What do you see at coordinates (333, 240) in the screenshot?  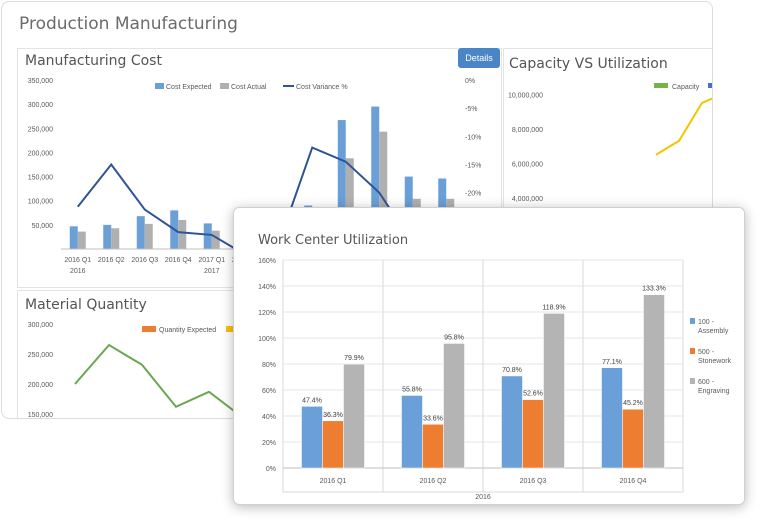 I see `work-center-title: Work Center Utilization` at bounding box center [333, 240].